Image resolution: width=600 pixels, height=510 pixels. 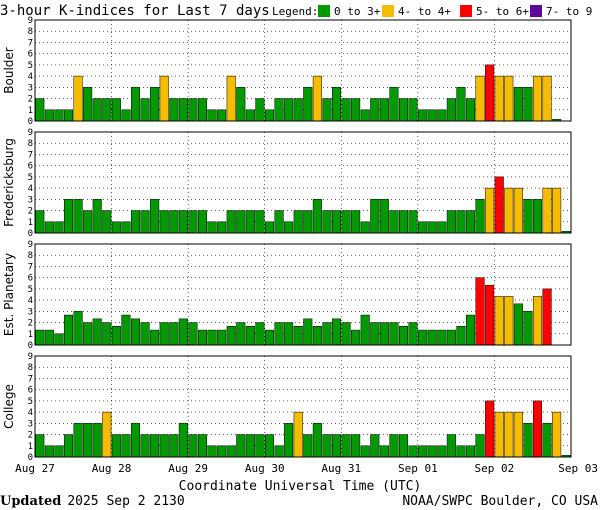 What do you see at coordinates (30, 391) in the screenshot?
I see `y-tick-label: 6` at bounding box center [30, 391].